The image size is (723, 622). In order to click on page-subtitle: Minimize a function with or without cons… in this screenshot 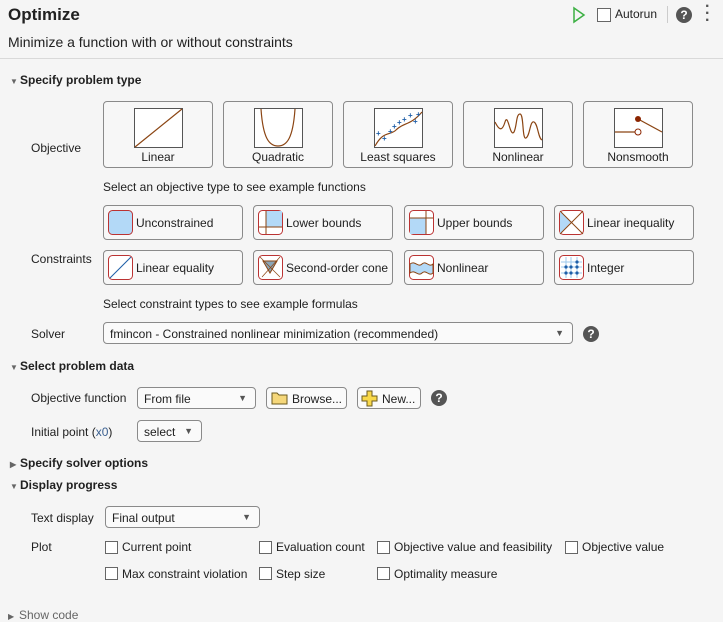, I will do `click(150, 42)`.